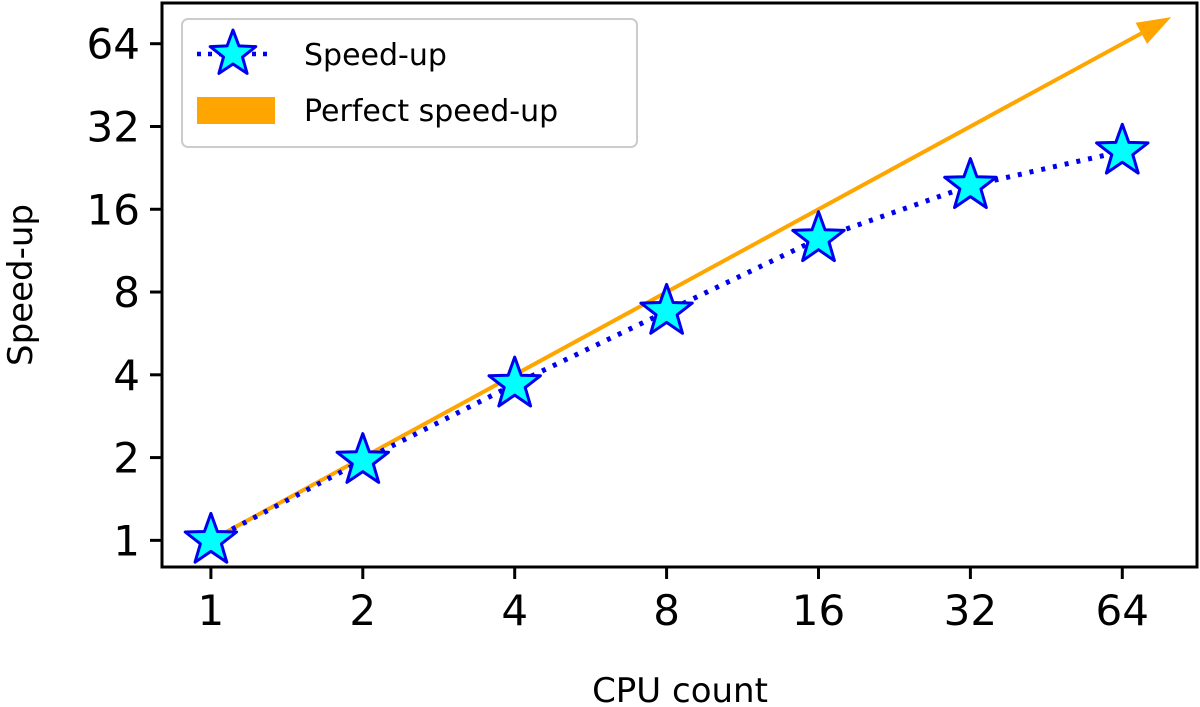 The width and height of the screenshot is (1200, 707). What do you see at coordinates (680, 689) in the screenshot?
I see `x-axis-title: CPU count` at bounding box center [680, 689].